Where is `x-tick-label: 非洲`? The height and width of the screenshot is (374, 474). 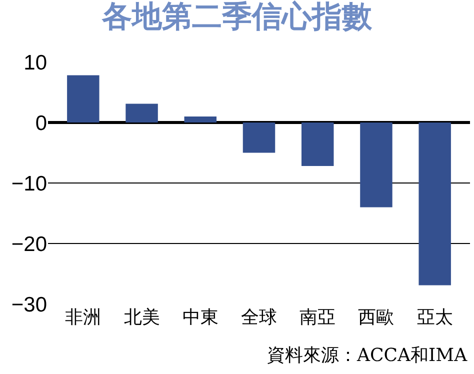 x-tick-label: 非洲 is located at coordinates (83, 317).